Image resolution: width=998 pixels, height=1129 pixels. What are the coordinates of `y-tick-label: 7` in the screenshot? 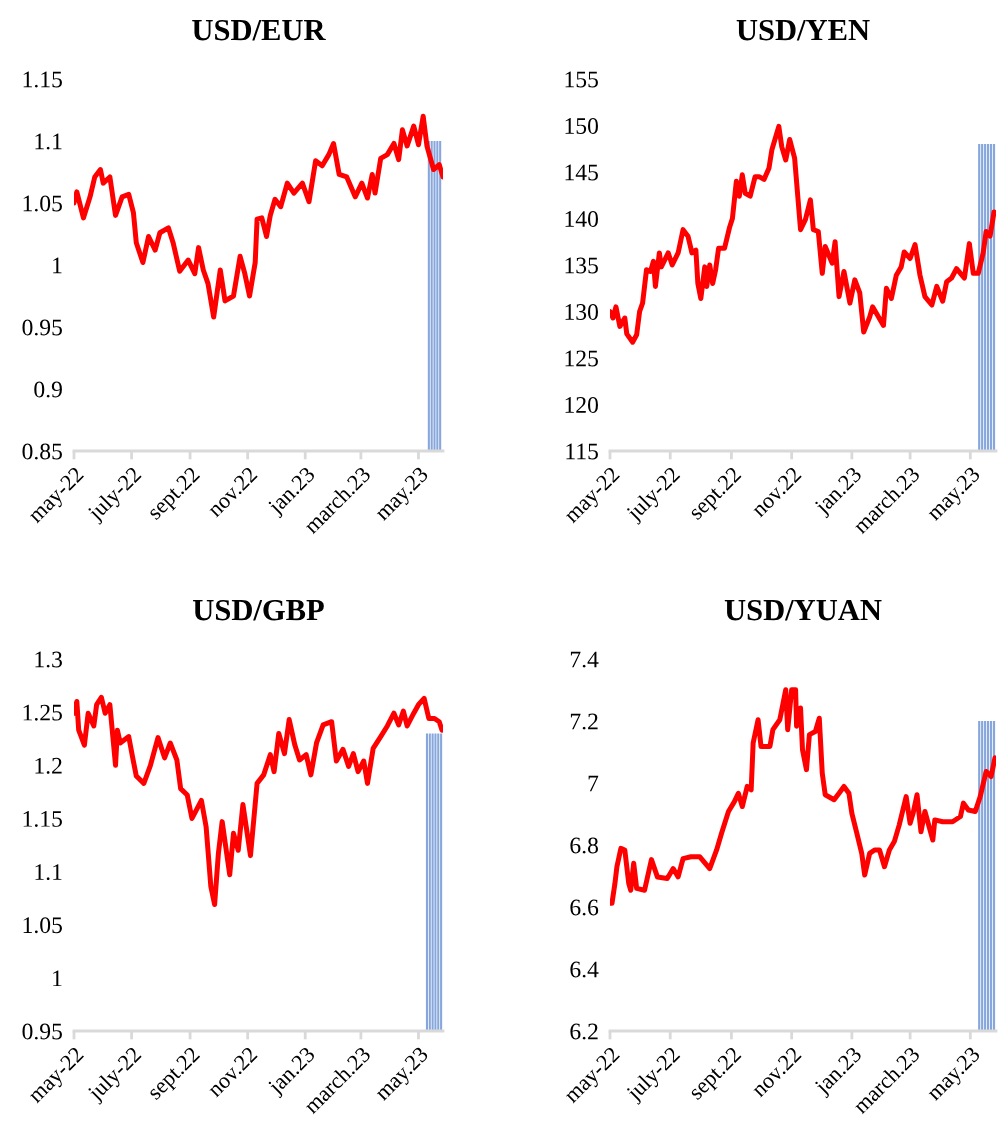 It's located at (593, 783).